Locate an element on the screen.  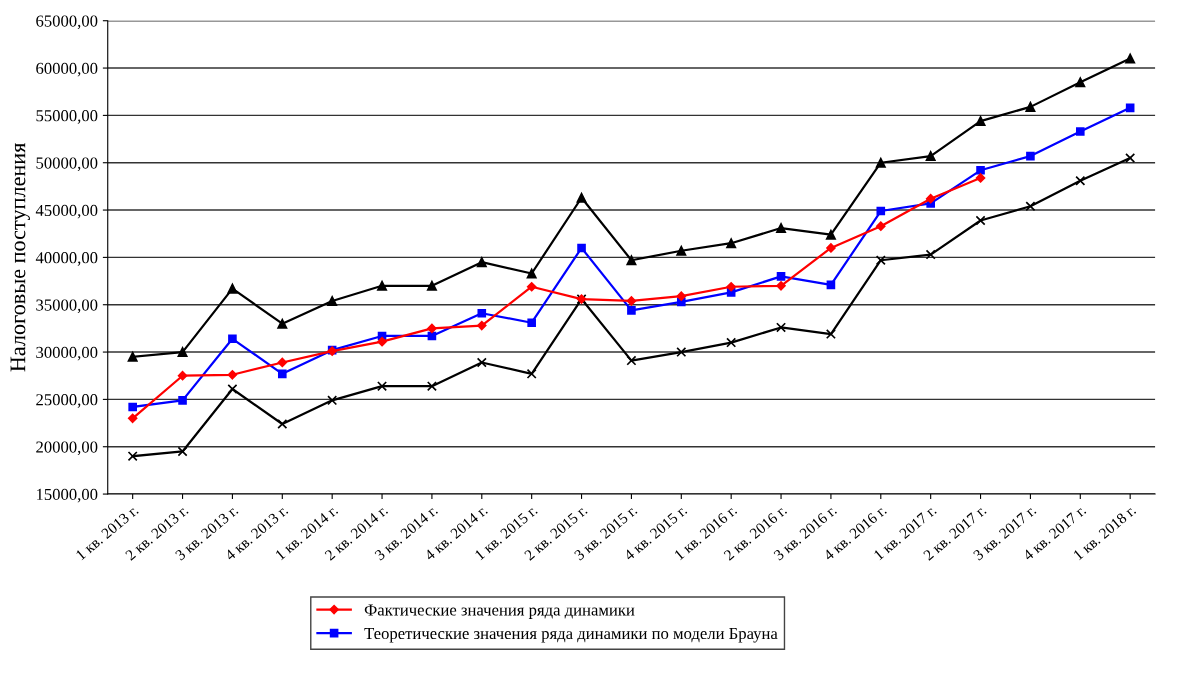
y-axis-title: Налоговые поступления is located at coordinates (20, 257).